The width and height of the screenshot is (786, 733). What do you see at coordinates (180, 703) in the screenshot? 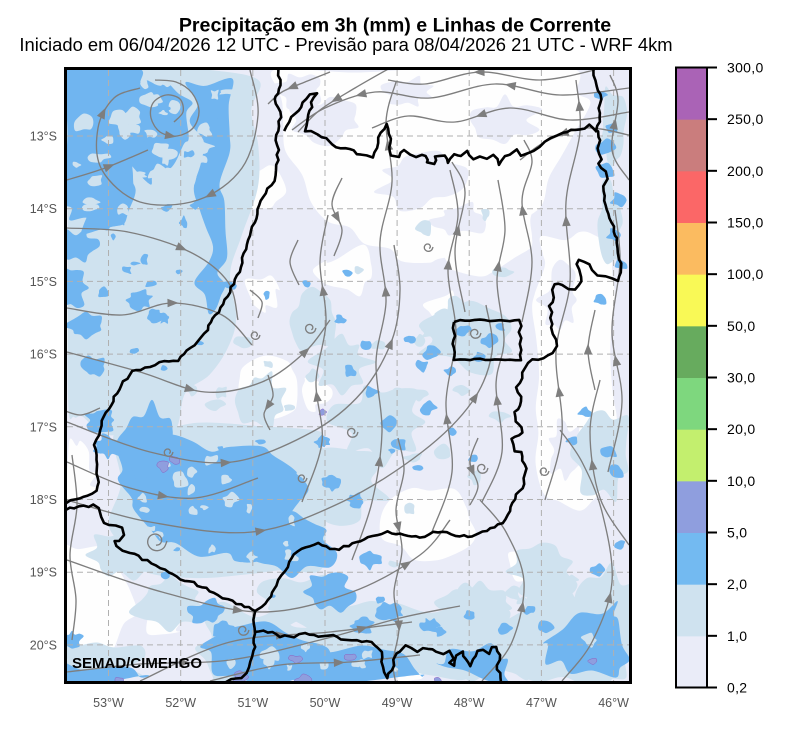
I see `svg-text: 52°W` at bounding box center [180, 703].